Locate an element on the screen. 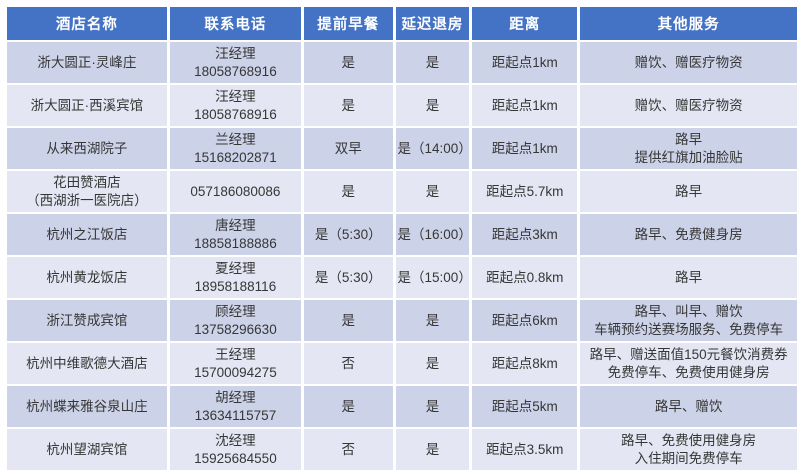 This screenshot has height=472, width=800. phone-cell-line: 18858188886 is located at coordinates (235, 243).